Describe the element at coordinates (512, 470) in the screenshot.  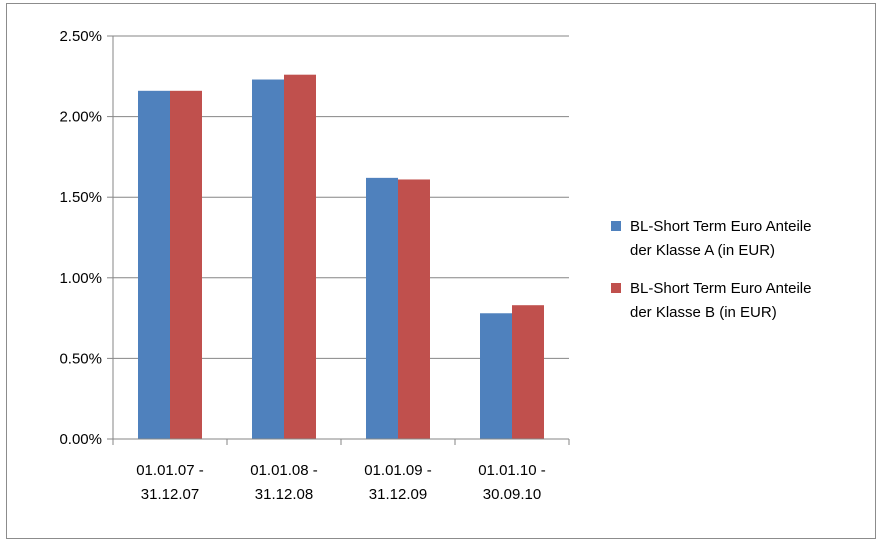
I see `x-tick-label: 01.01.10 -` at that location.